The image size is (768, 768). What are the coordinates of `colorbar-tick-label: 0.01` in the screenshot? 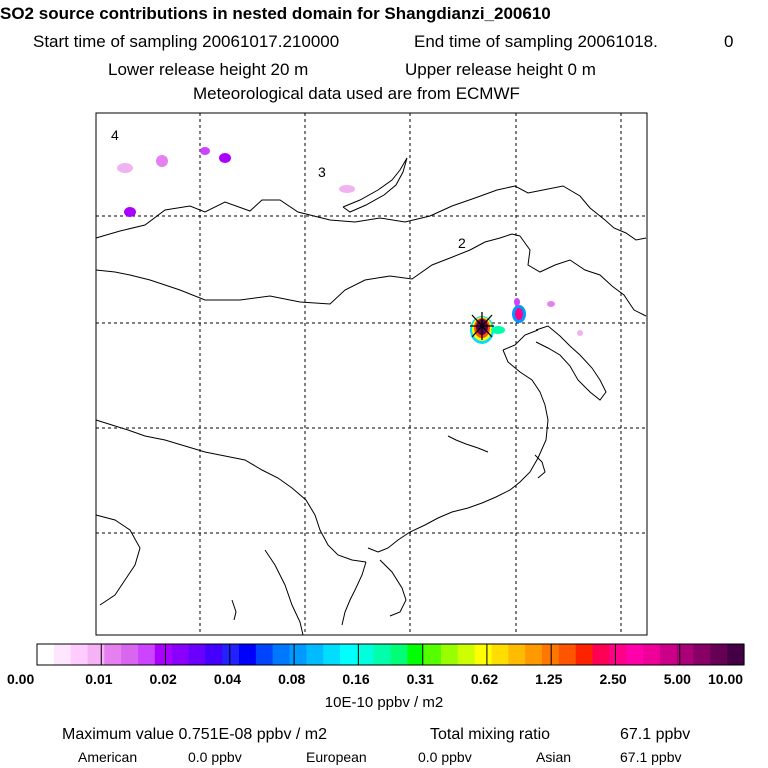 It's located at (98, 679).